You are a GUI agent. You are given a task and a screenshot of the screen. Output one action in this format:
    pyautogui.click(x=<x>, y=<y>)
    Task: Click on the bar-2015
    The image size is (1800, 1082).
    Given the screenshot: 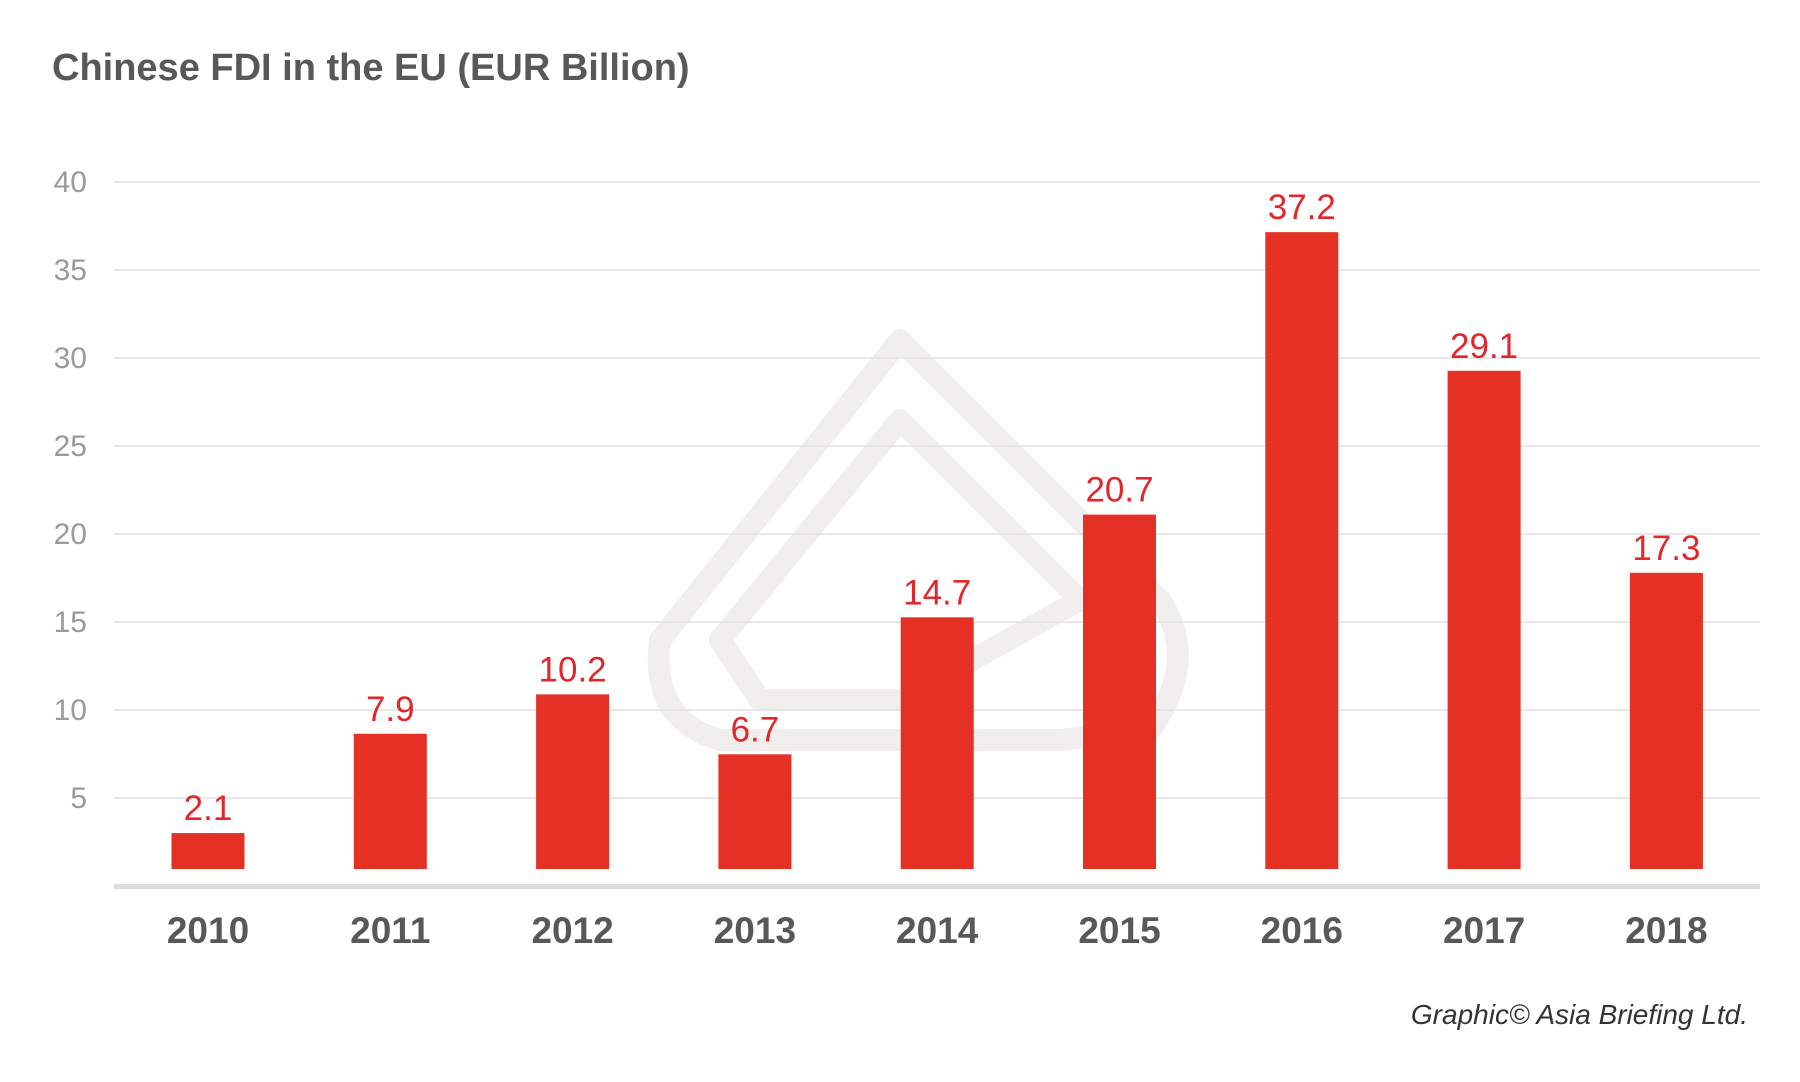 What is the action you would take?
    pyautogui.click(x=1119, y=691)
    